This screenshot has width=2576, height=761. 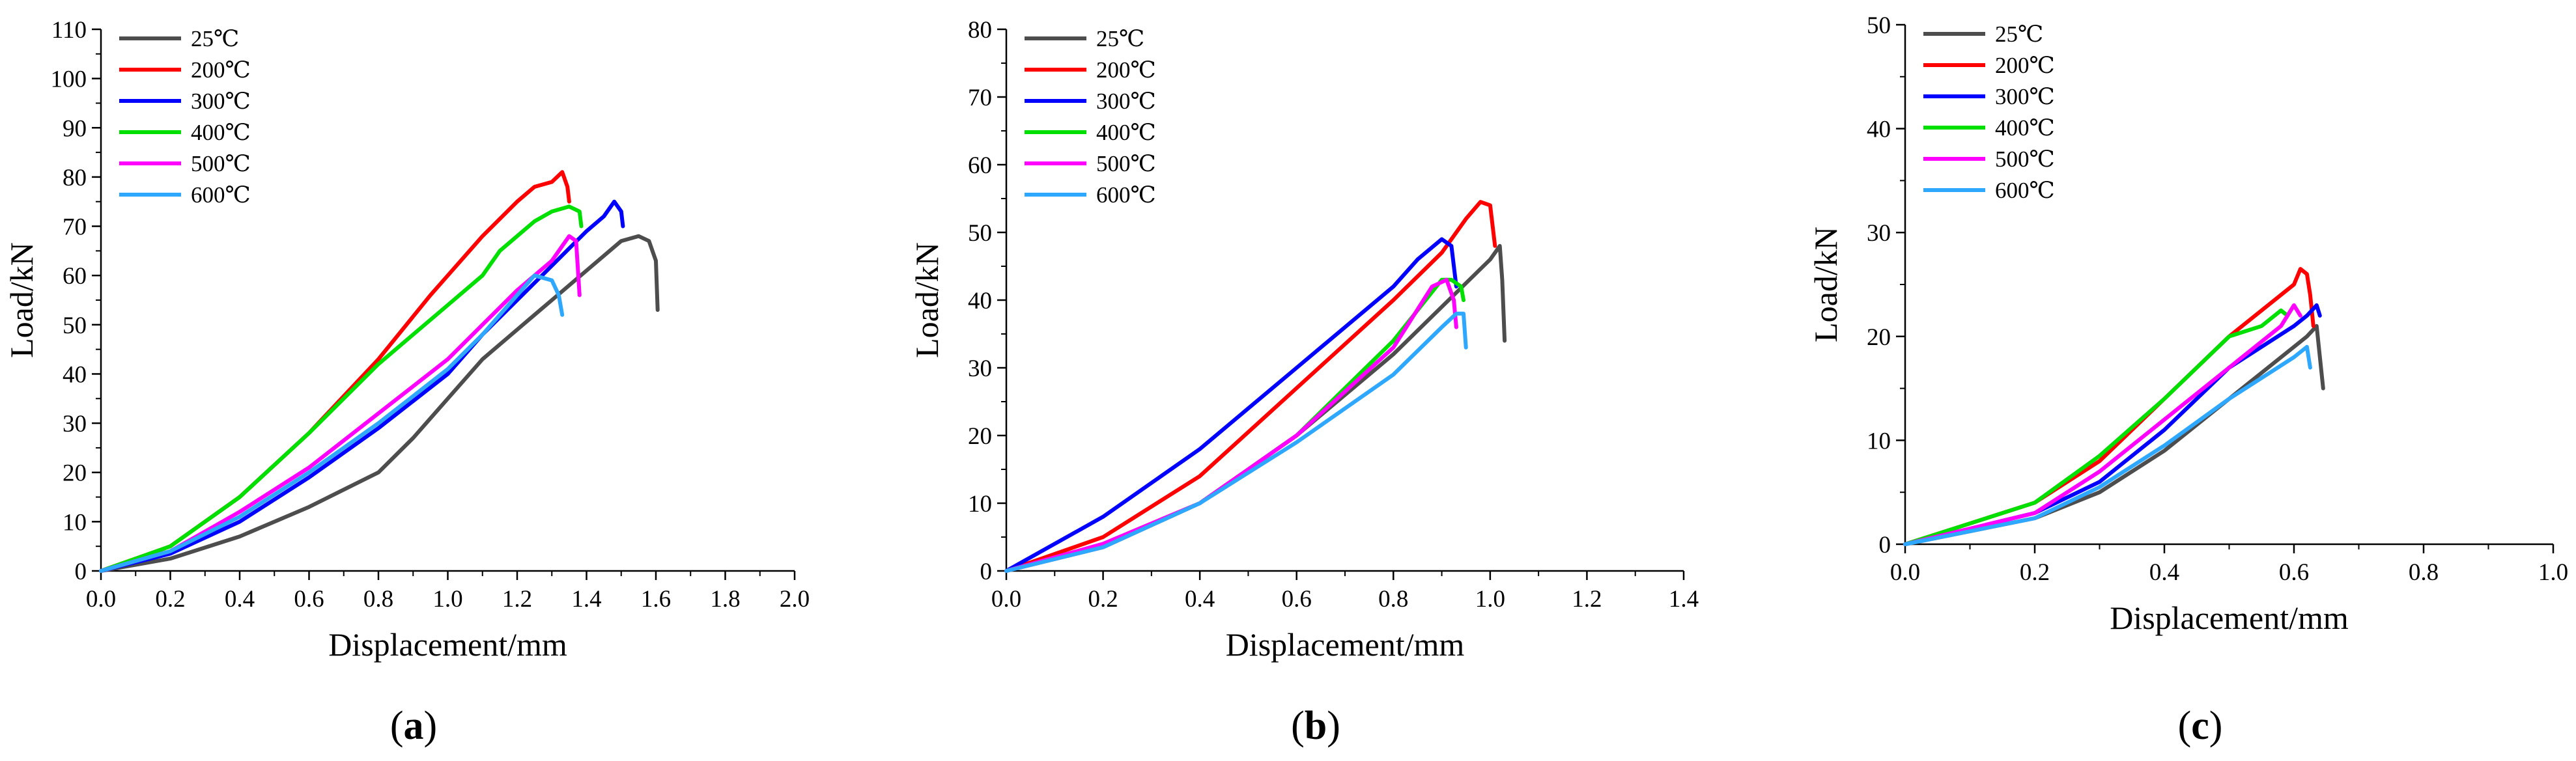 I want to click on panel-label: (c), so click(x=2200, y=726).